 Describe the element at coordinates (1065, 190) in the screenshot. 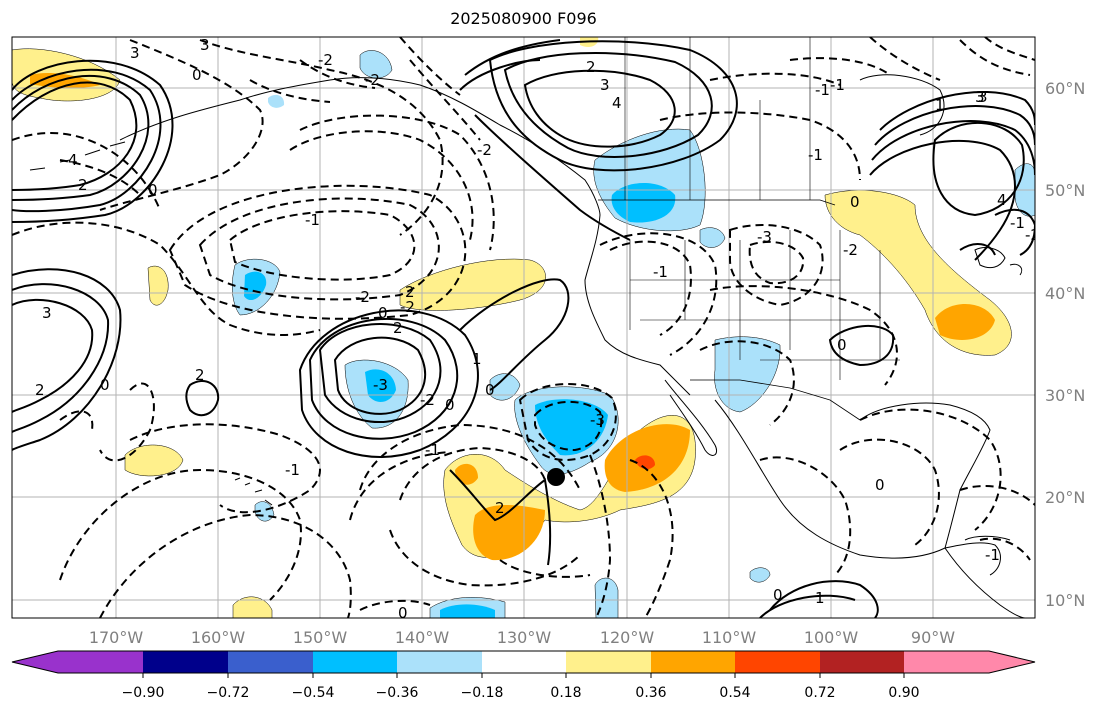

I see `lat-label: 50°N` at that location.